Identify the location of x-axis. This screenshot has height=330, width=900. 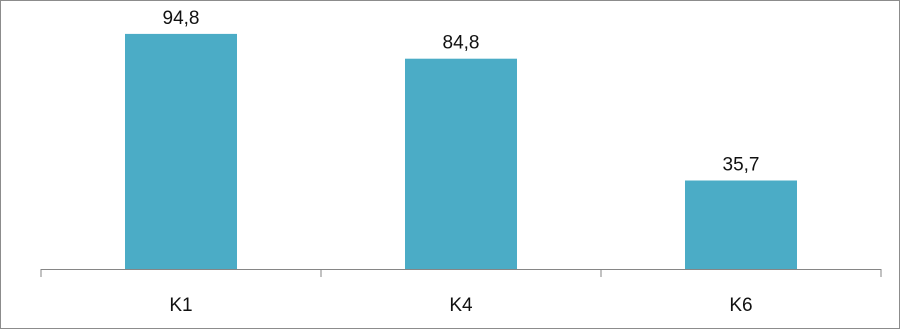
(461, 273).